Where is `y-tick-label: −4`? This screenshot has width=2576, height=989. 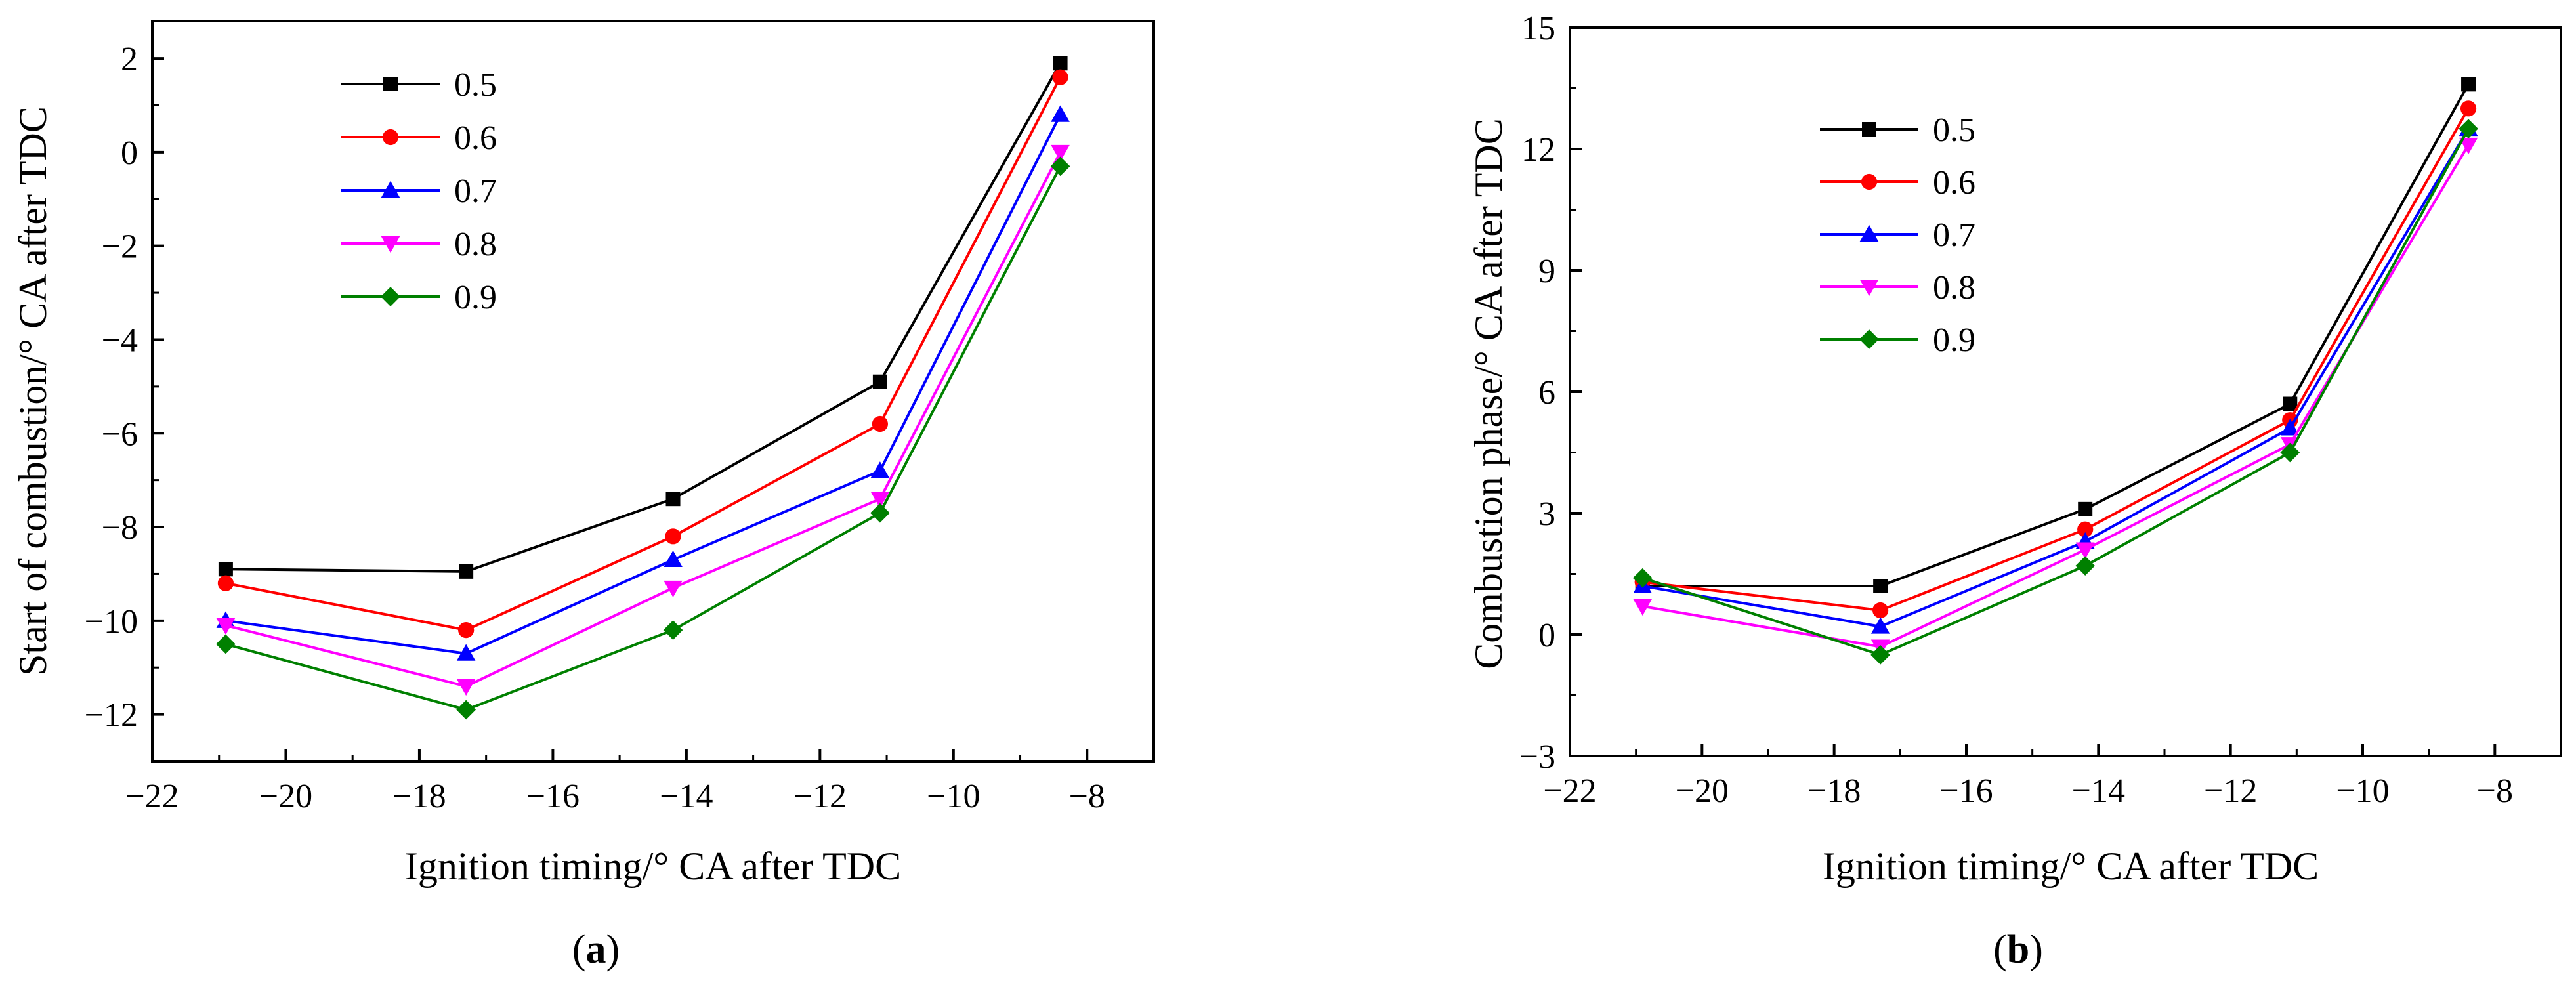
y-tick-label: −4 is located at coordinates (120, 341).